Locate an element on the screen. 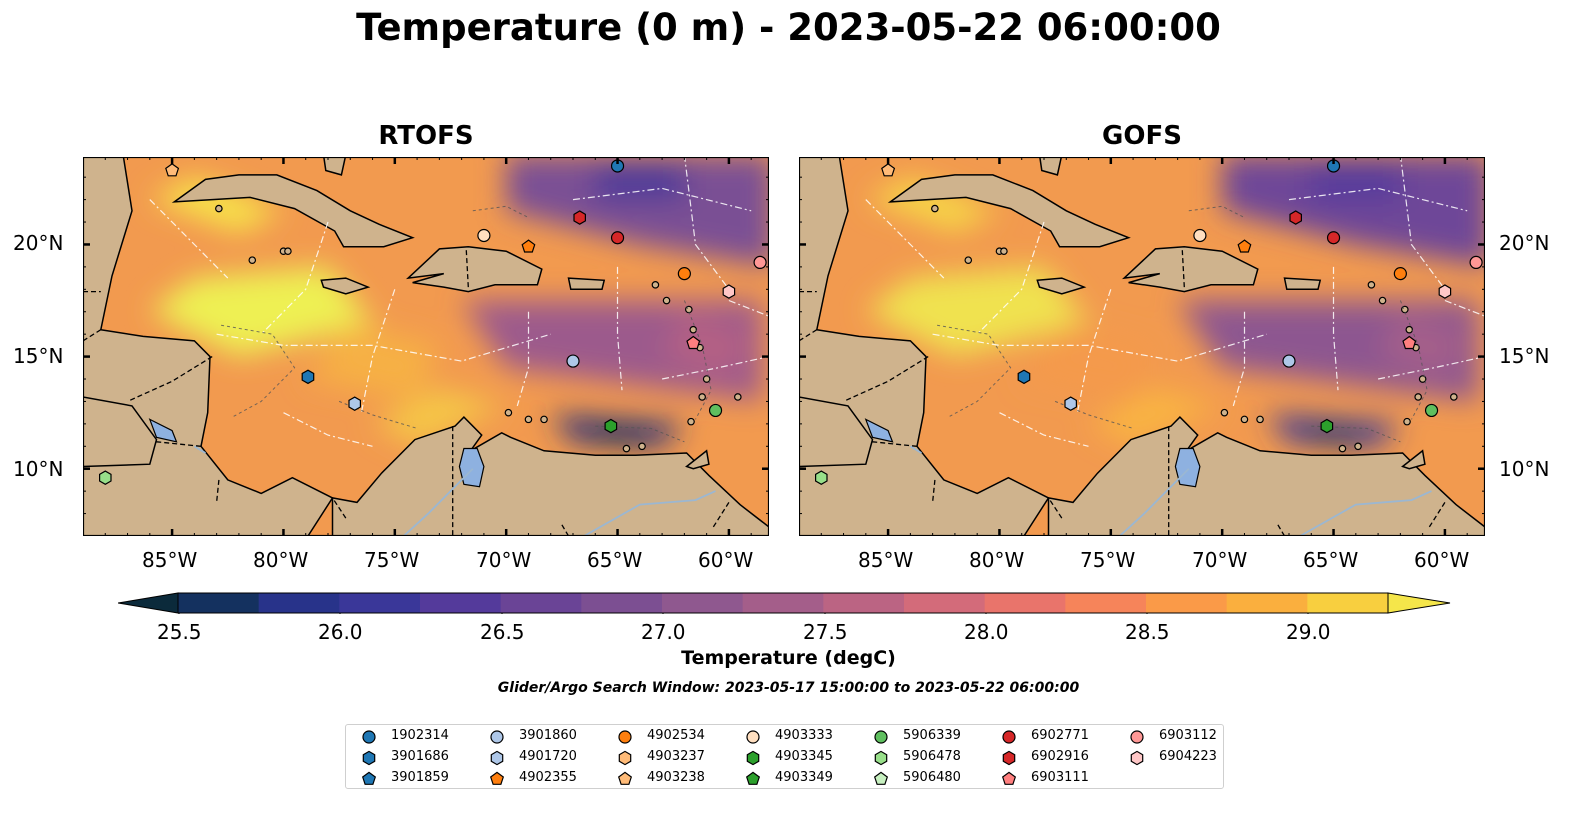 The height and width of the screenshot is (827, 1577). legend-label: 4901720 is located at coordinates (548, 756).